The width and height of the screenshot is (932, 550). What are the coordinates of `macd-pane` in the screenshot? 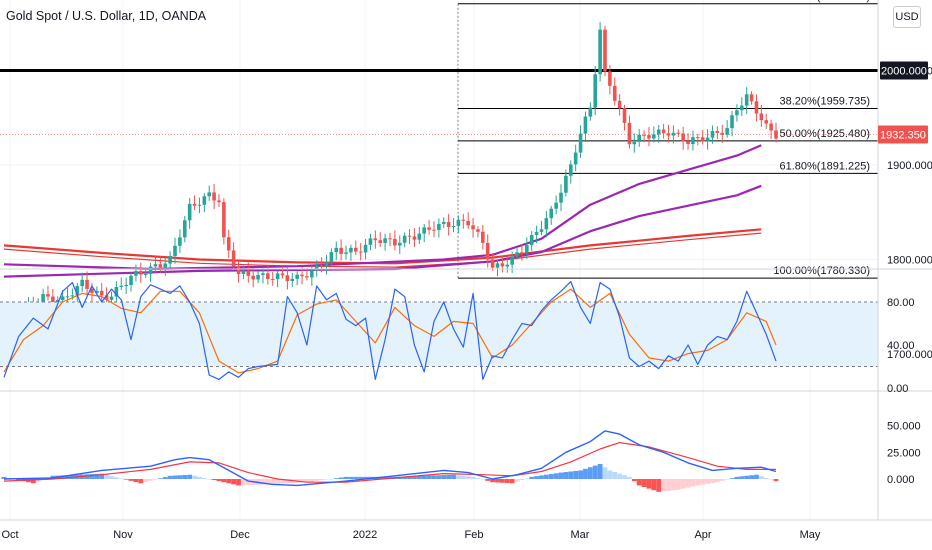 It's located at (390, 461).